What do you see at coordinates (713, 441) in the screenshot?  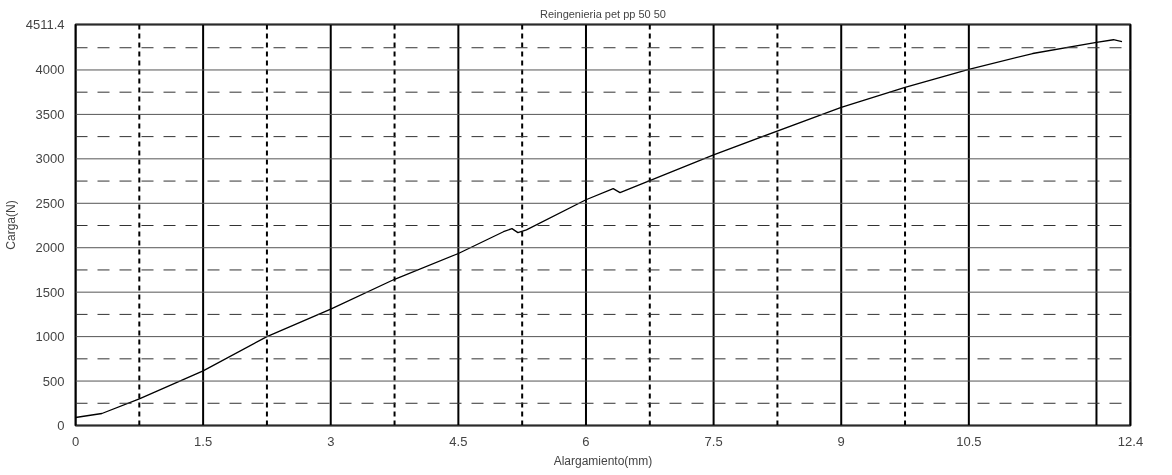 I see `x-tick-label: 7.5` at bounding box center [713, 441].